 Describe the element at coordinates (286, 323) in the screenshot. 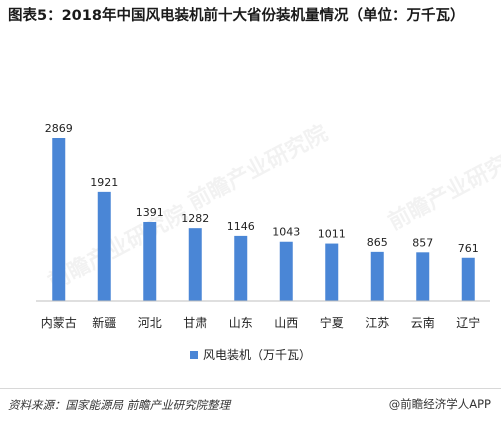

I see `category-label-6: 山西` at that location.